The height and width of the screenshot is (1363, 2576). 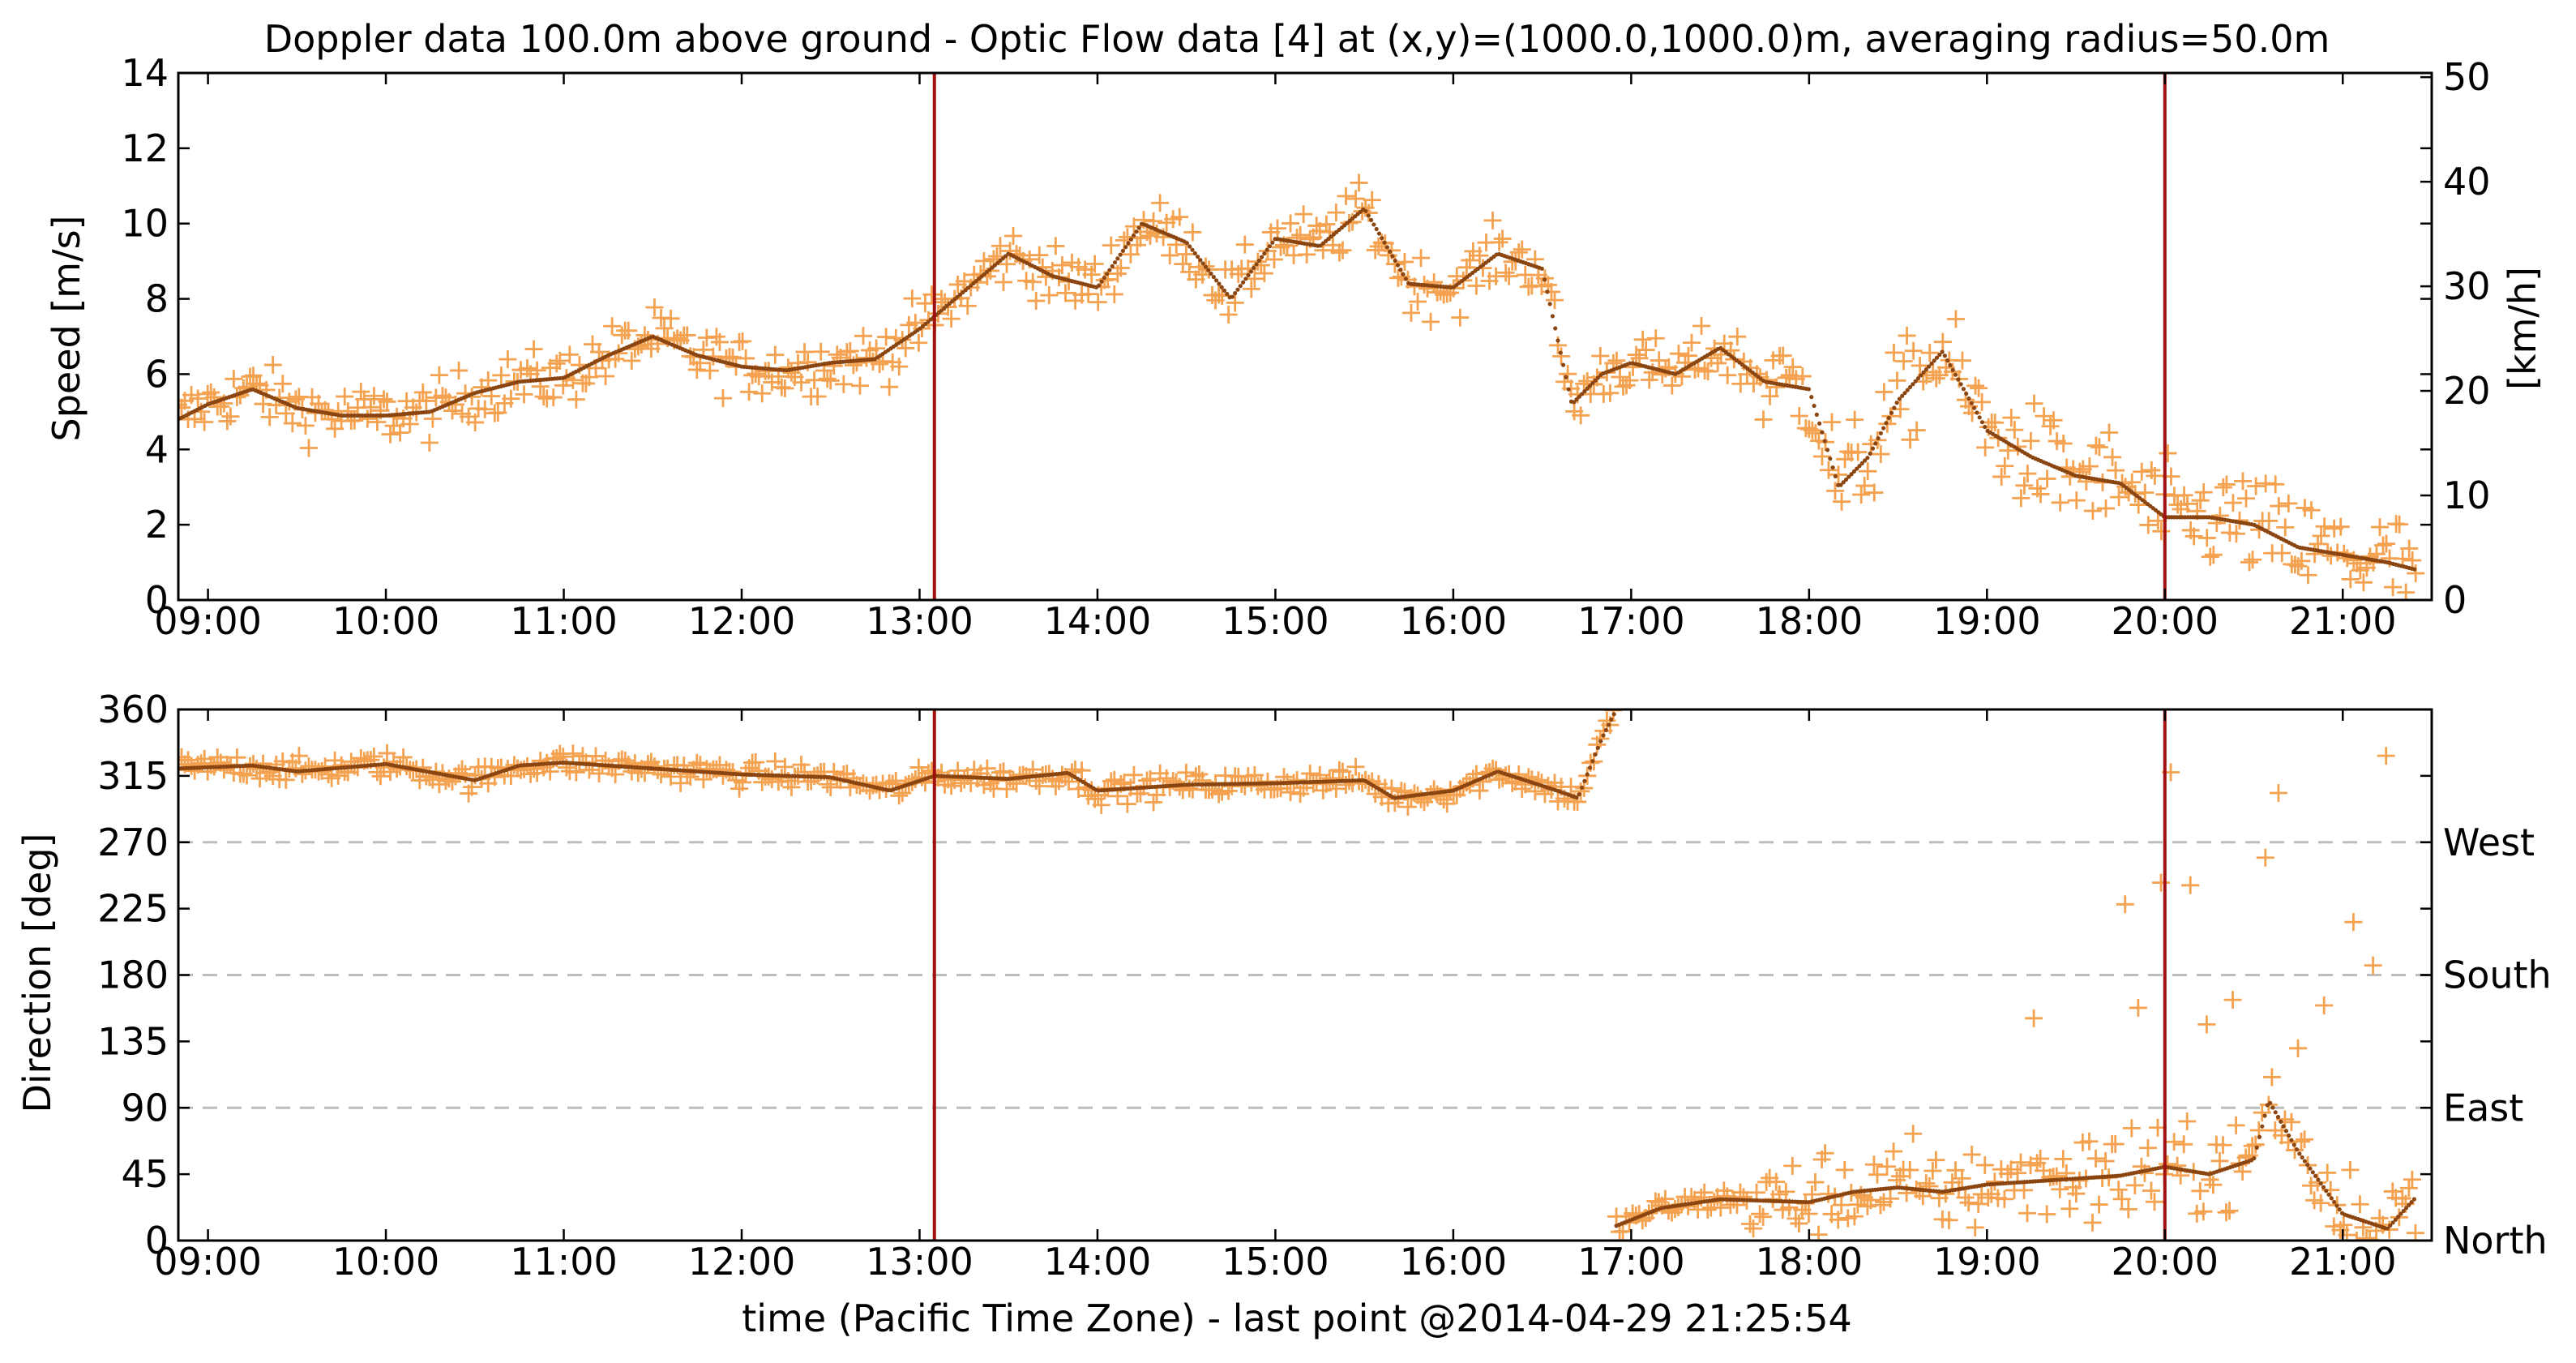 What do you see at coordinates (1275, 1262) in the screenshot?
I see `x-tick-label: 15:00` at bounding box center [1275, 1262].